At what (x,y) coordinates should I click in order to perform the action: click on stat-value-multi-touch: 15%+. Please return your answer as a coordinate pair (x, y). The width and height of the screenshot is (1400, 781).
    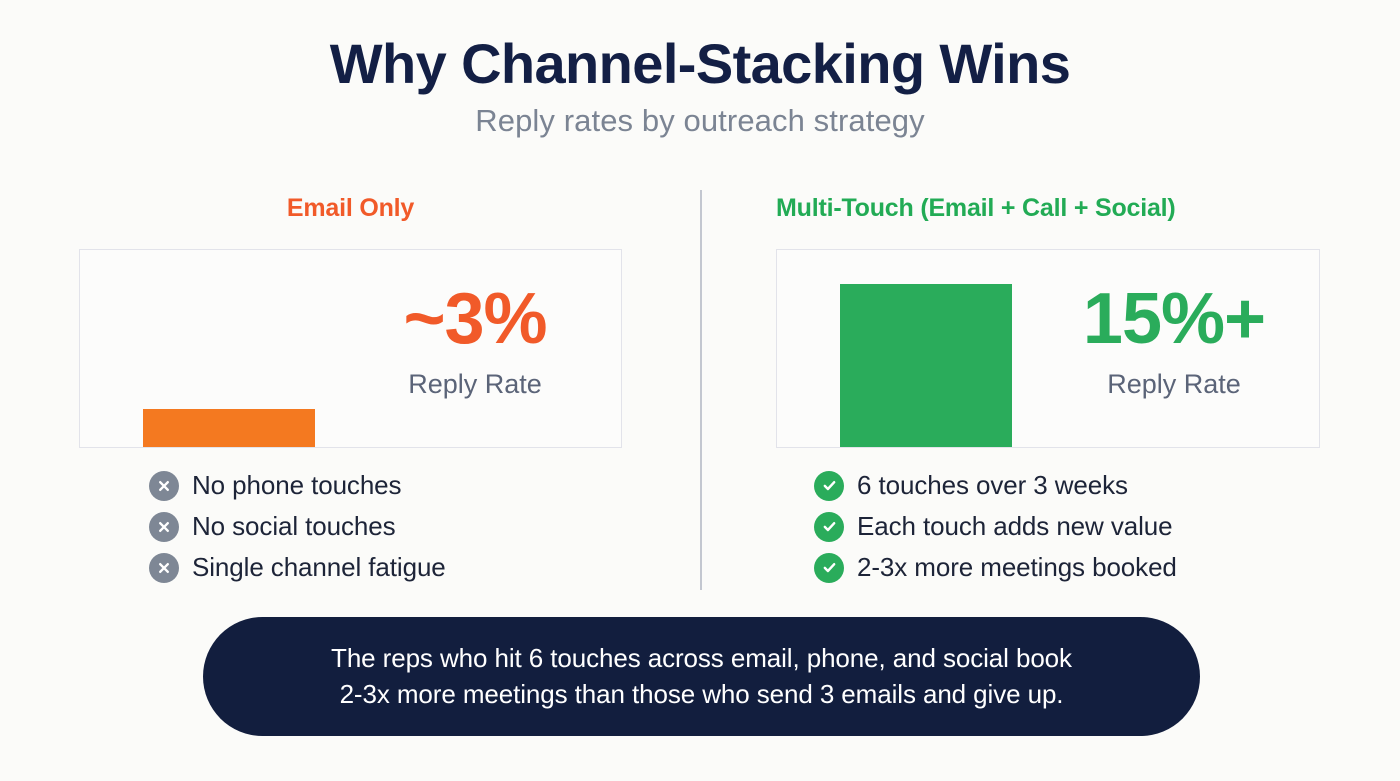
    Looking at the image, I should click on (1174, 319).